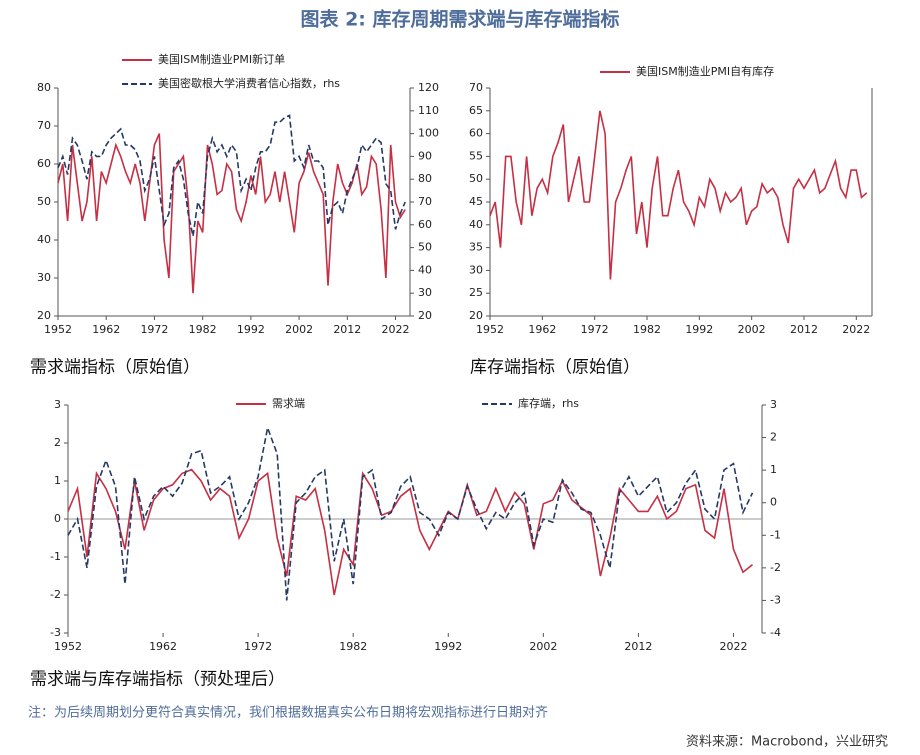 This screenshot has width=920, height=755. I want to click on y2-tick-label: 30, so click(425, 292).